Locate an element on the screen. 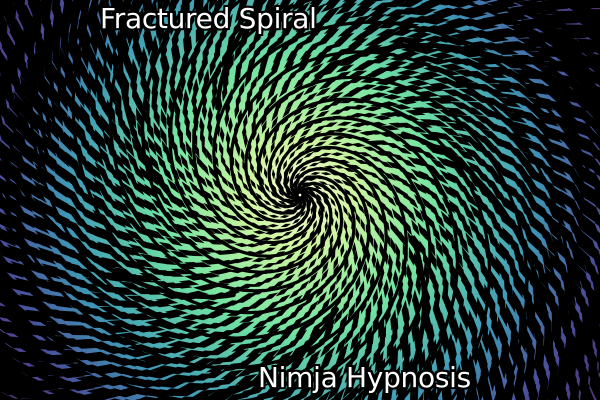  artwork-credit: Nimja Hypnosis is located at coordinates (364, 377).